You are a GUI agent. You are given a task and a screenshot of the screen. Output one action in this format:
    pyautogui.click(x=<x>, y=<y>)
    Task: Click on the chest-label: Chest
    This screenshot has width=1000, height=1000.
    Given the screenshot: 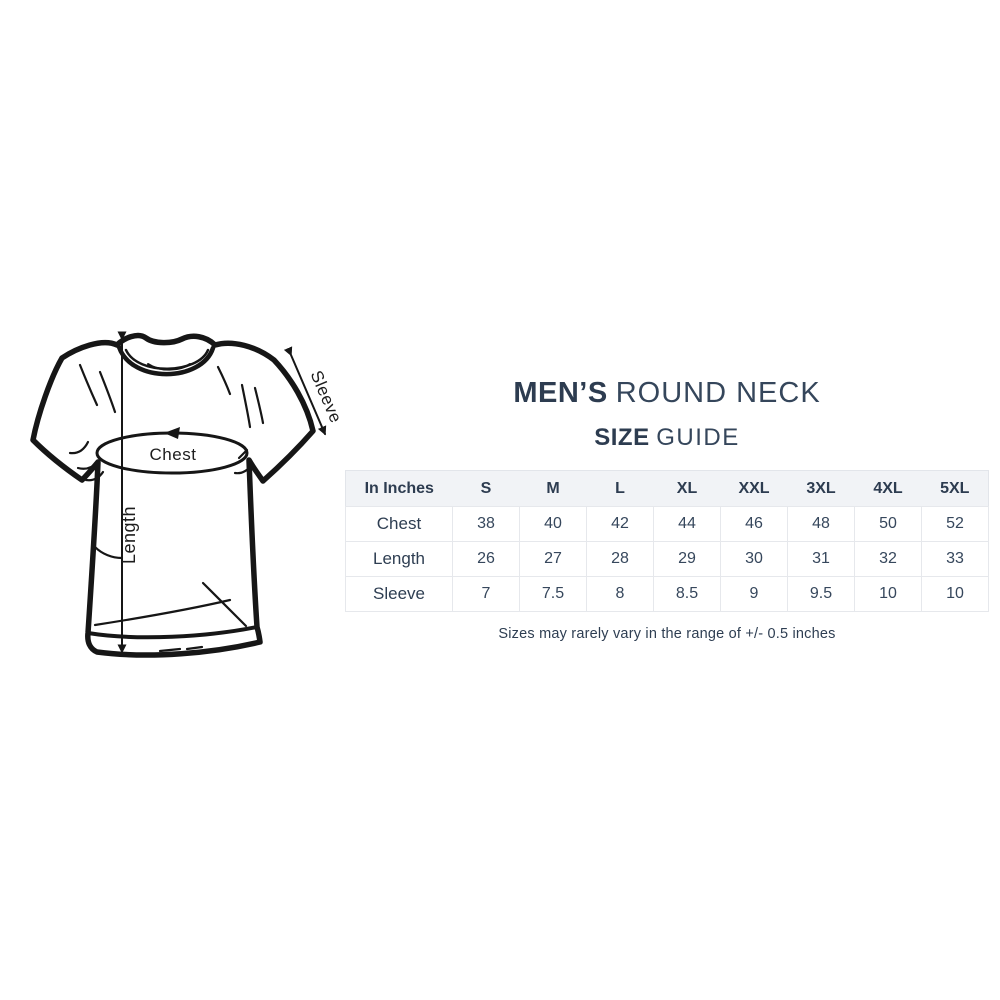 What is the action you would take?
    pyautogui.click(x=173, y=454)
    